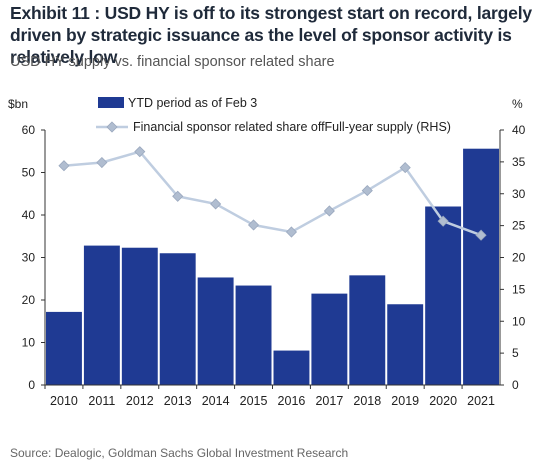 The image size is (550, 475). What do you see at coordinates (111, 102) in the screenshot?
I see `legend-swatch-bar` at bounding box center [111, 102].